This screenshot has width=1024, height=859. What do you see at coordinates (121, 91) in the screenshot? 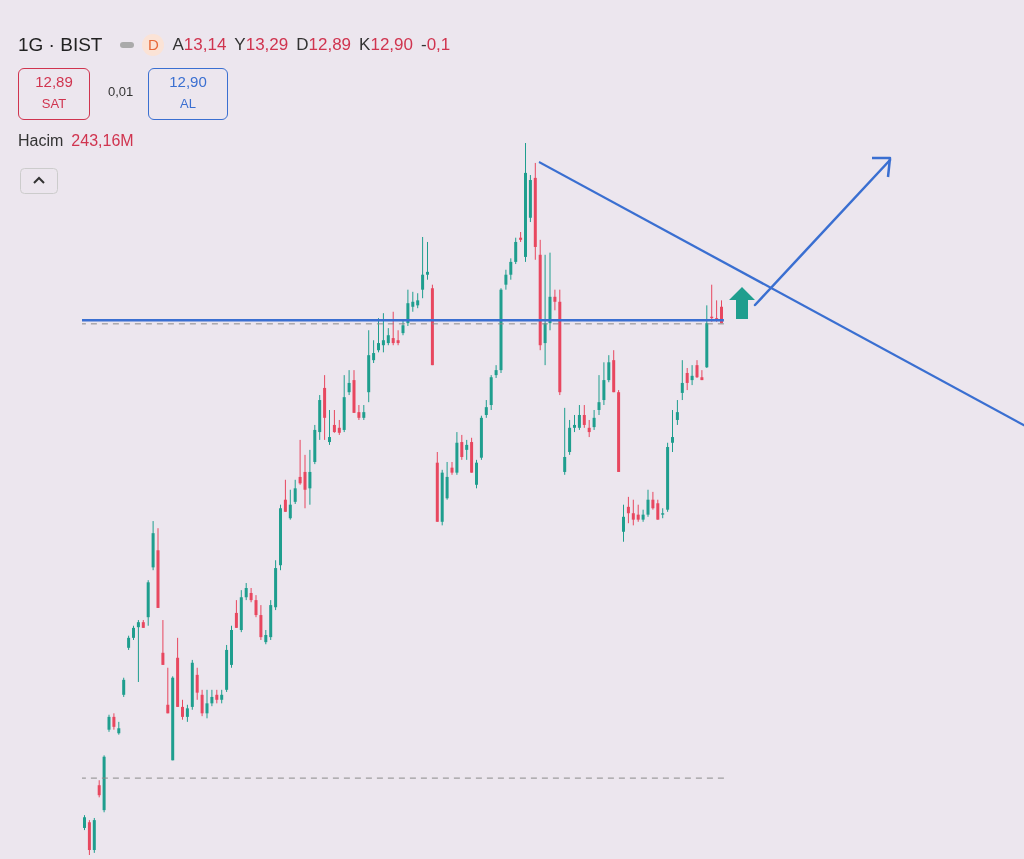
I see `text: 0,01` at bounding box center [121, 91].